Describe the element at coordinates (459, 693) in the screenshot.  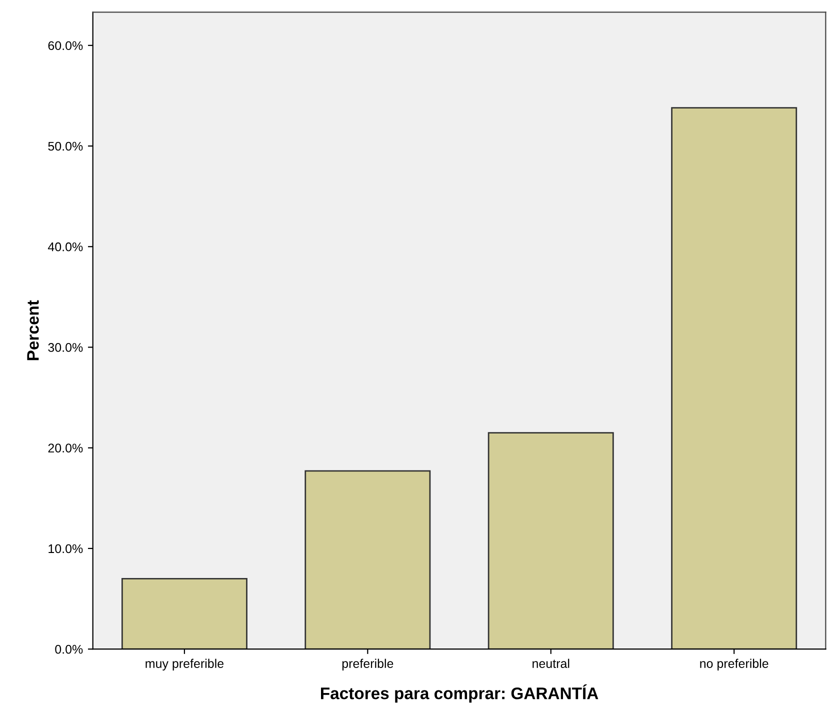
I see `x-axis-title: Factores para comprar: GARANTÍA` at that location.